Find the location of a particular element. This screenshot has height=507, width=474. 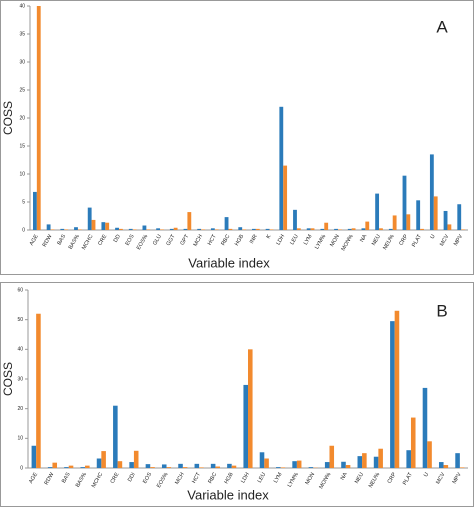

y-tick-label: 50 is located at coordinates (20, 320).